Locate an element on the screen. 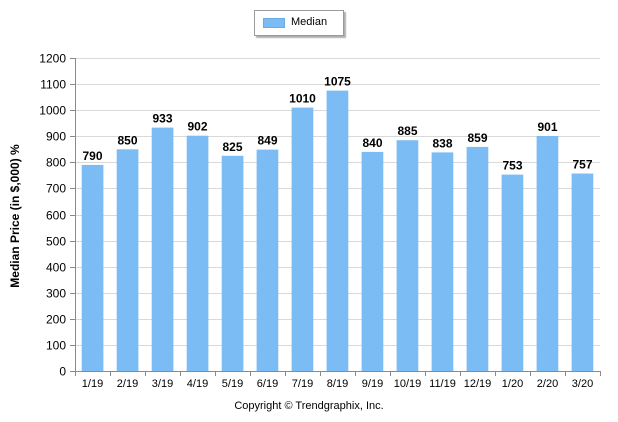 The width and height of the screenshot is (618, 422). data-label: 825 is located at coordinates (232, 147).